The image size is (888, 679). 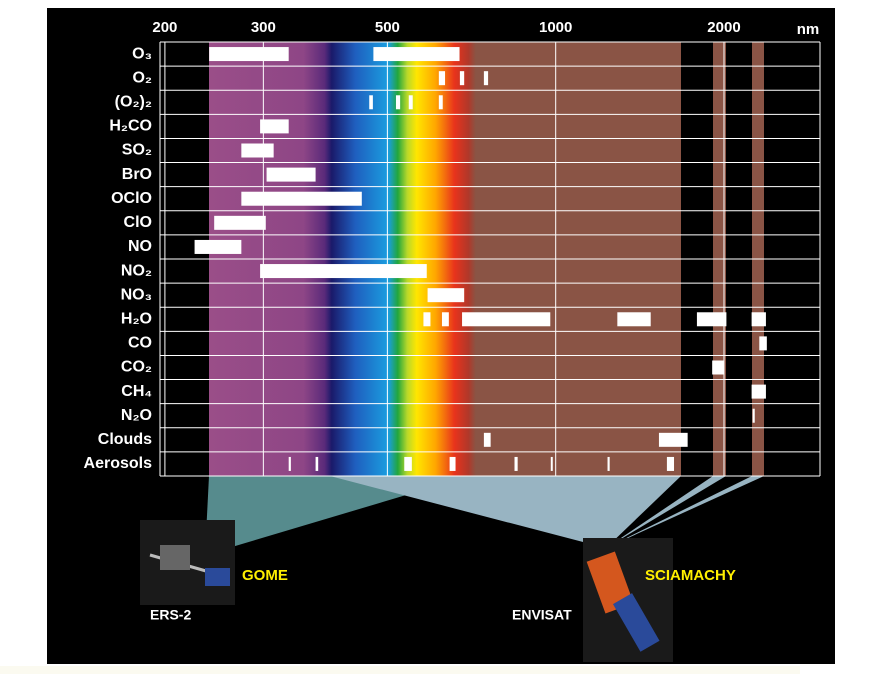 I want to click on row-label: N₂O, so click(x=136, y=415).